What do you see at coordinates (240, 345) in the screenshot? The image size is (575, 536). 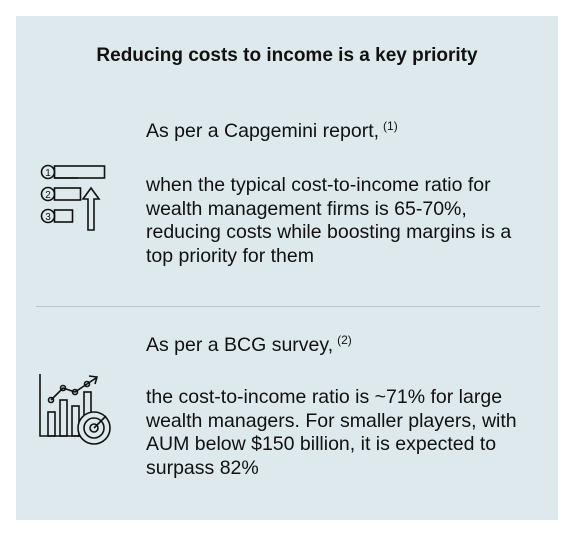 I see `section-2-source-text: As per a BCG survey,` at bounding box center [240, 345].